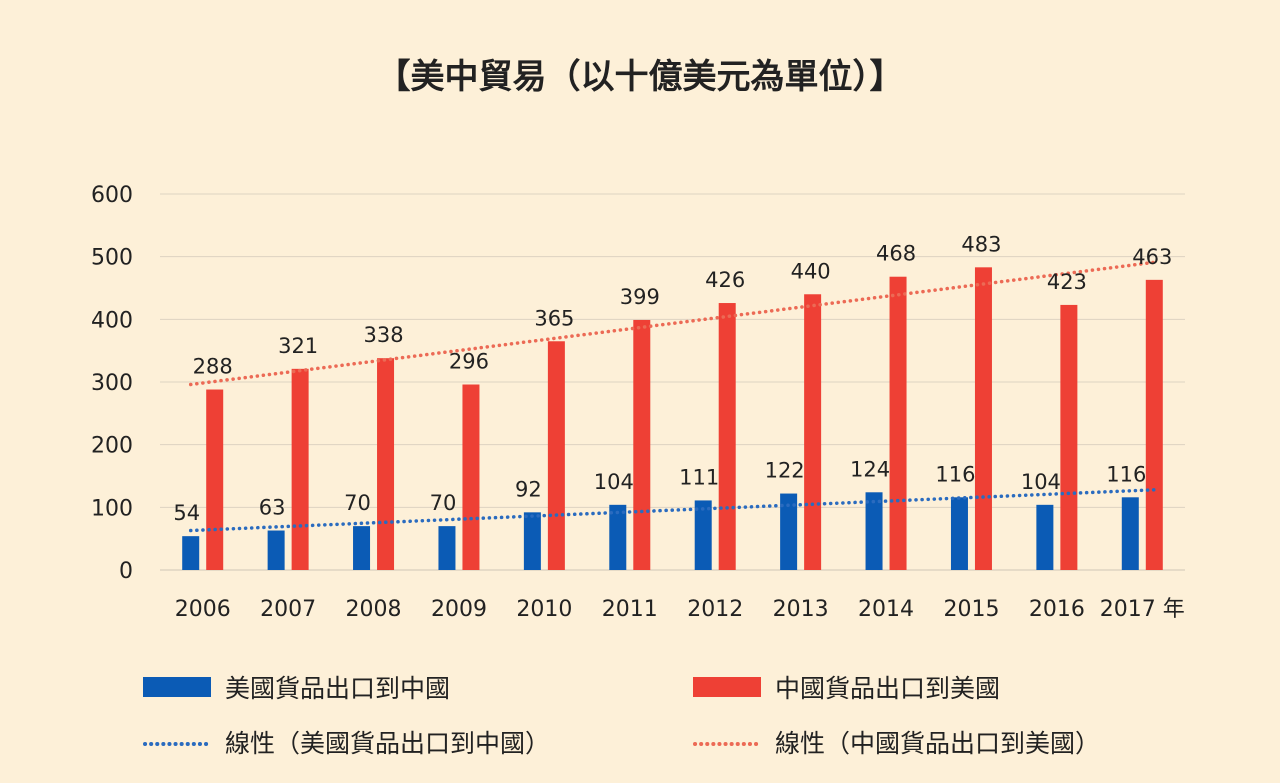 This screenshot has width=1280, height=783. Describe the element at coordinates (887, 688) in the screenshot. I see `legend-label-cn-exports: 中國貨品出口到美國` at that location.